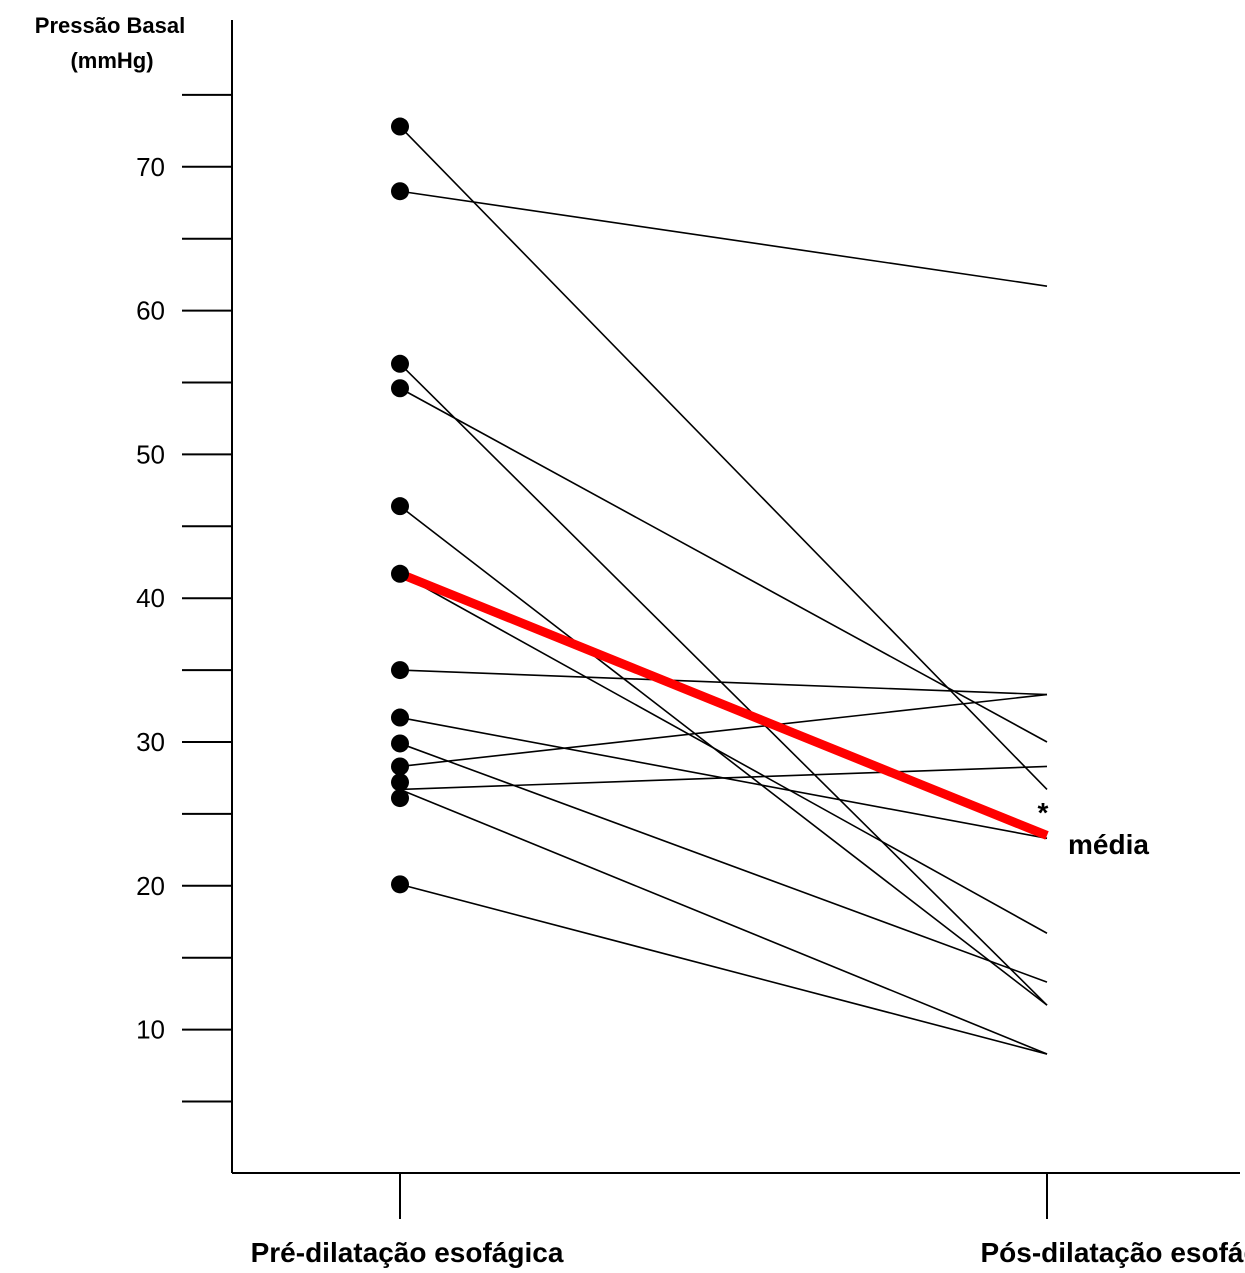 This screenshot has height=1273, width=1245. I want to click on y-tick-label: 40, so click(150, 598).